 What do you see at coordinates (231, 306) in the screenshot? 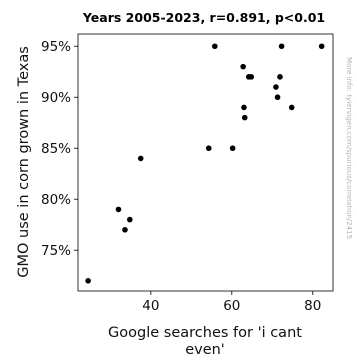
I see `x-tick-label: 60` at bounding box center [231, 306].